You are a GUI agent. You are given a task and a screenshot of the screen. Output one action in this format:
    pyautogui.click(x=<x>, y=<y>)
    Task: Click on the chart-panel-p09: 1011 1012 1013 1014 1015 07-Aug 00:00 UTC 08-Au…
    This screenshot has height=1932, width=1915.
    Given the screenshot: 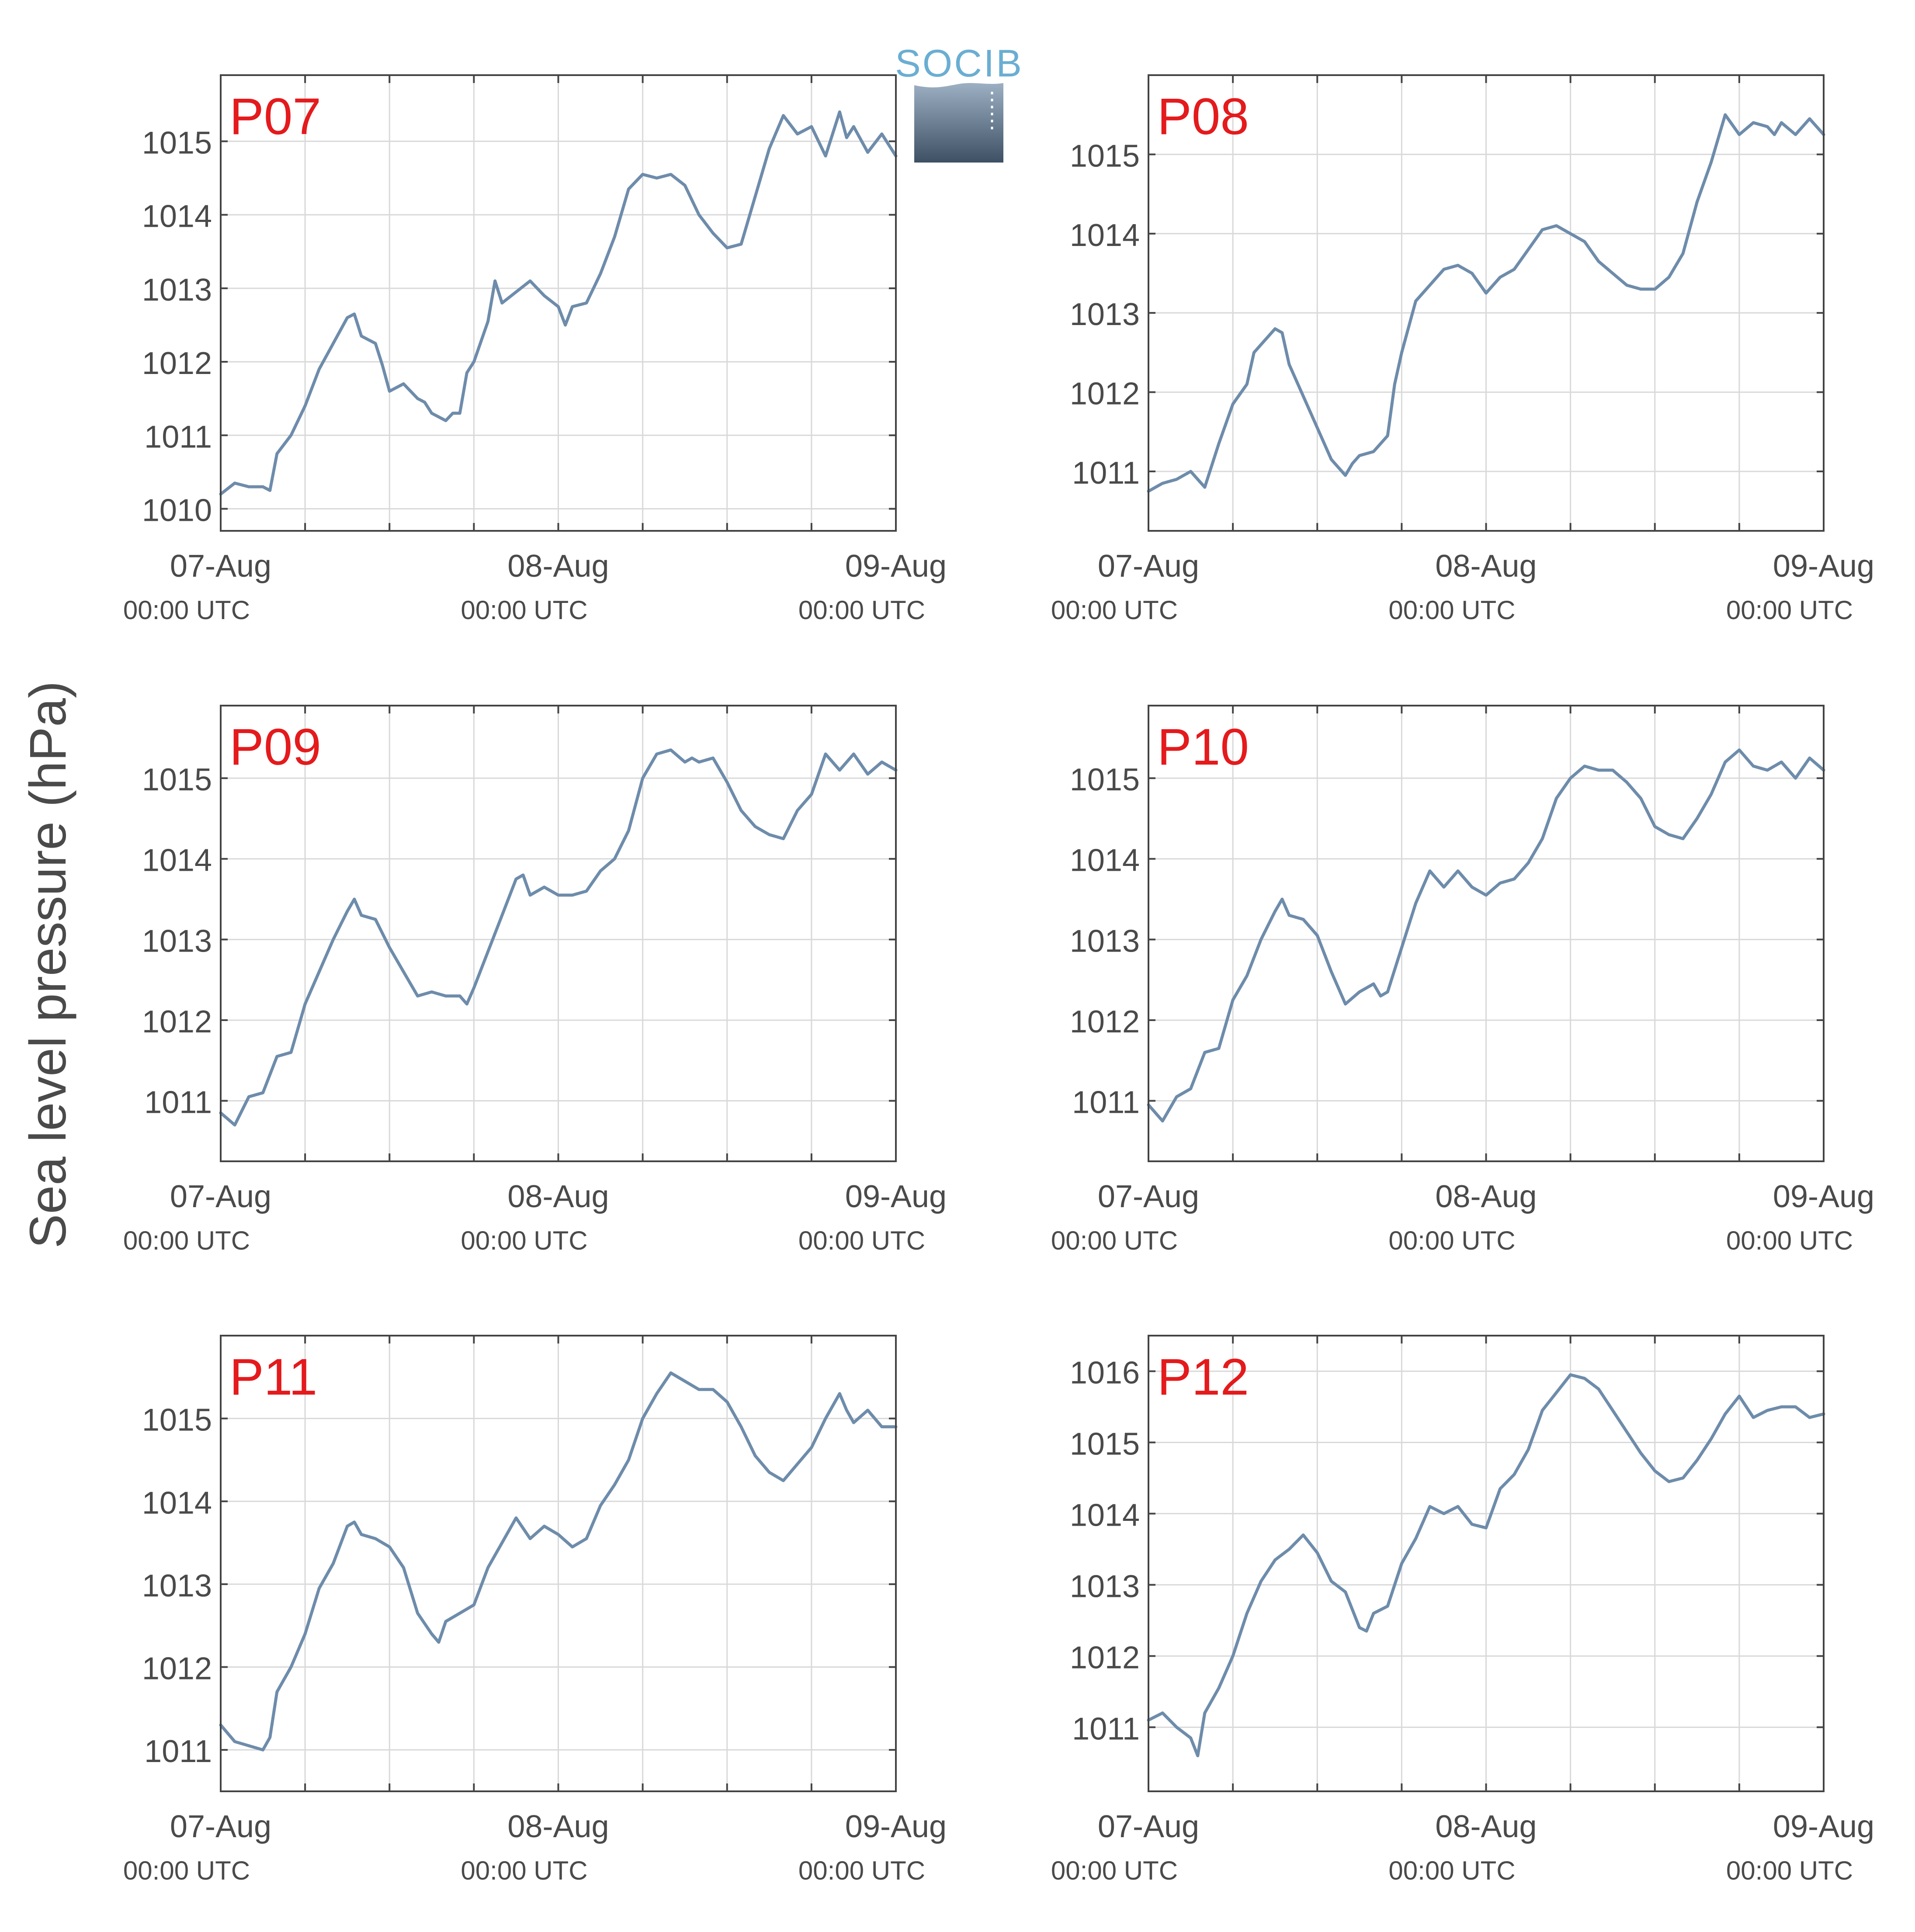 What is the action you would take?
    pyautogui.click(x=535, y=980)
    